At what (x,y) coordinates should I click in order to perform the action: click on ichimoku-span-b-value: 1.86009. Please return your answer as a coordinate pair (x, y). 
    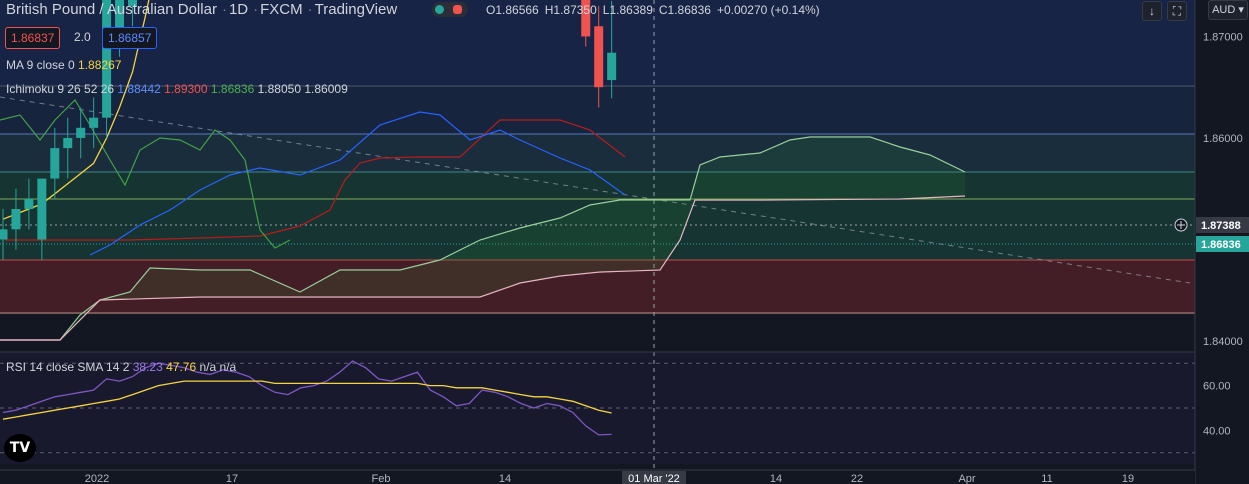
    Looking at the image, I should click on (326, 89).